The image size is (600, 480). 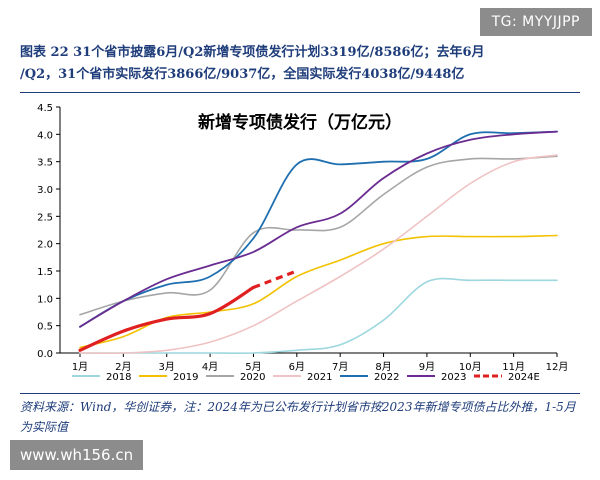 I want to click on legend-label-2024E: 2024E, so click(x=524, y=377).